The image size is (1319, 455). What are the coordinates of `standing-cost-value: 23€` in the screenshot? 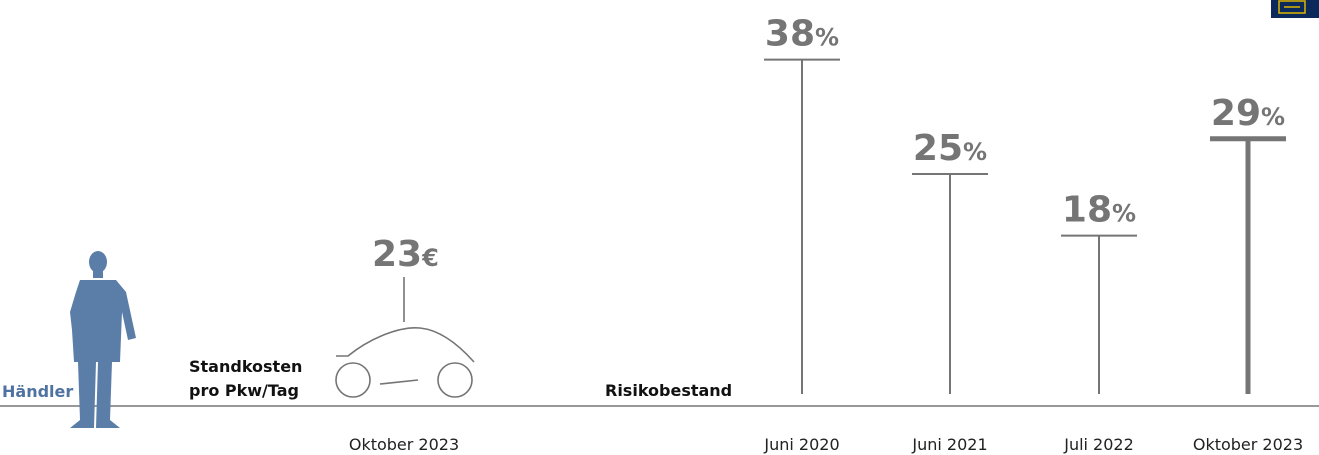 It's located at (405, 254).